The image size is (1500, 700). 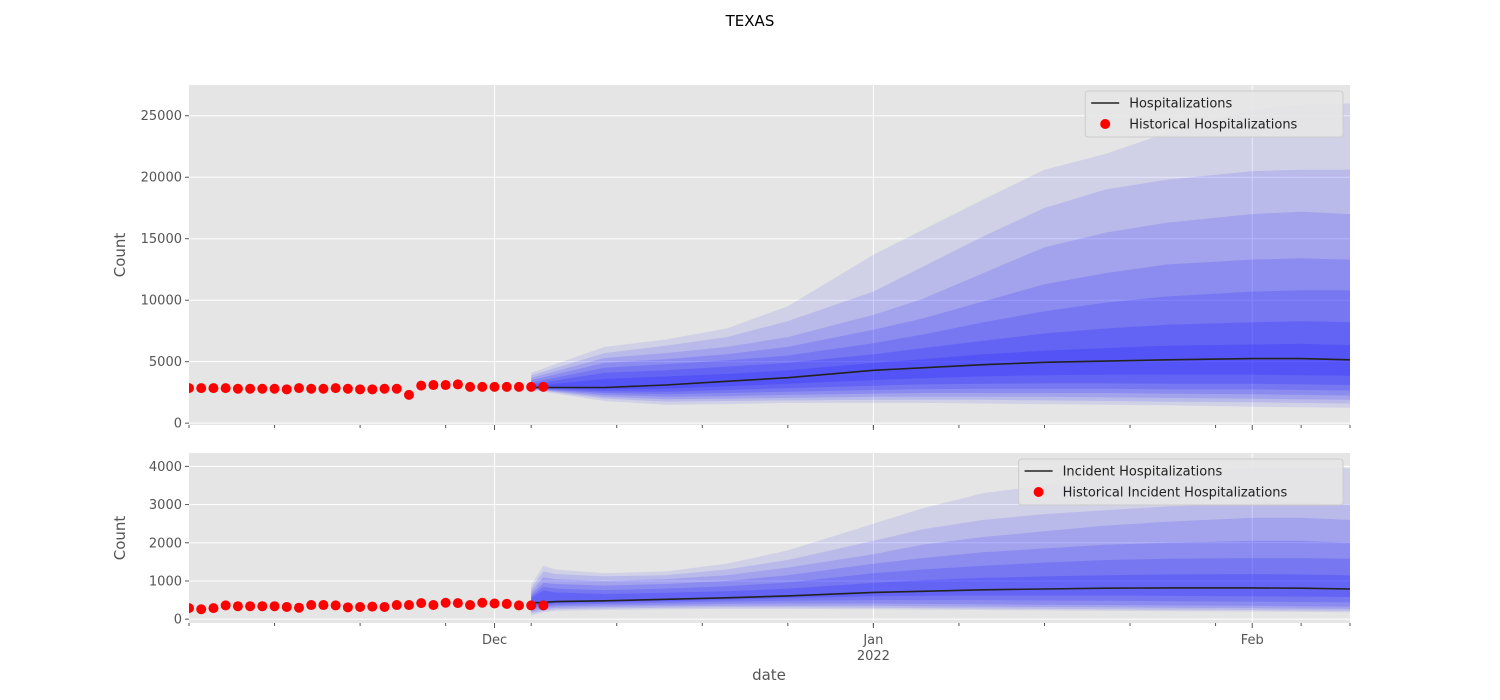 What do you see at coordinates (161, 116) in the screenshot?
I see `y-tick-label: 25000` at bounding box center [161, 116].